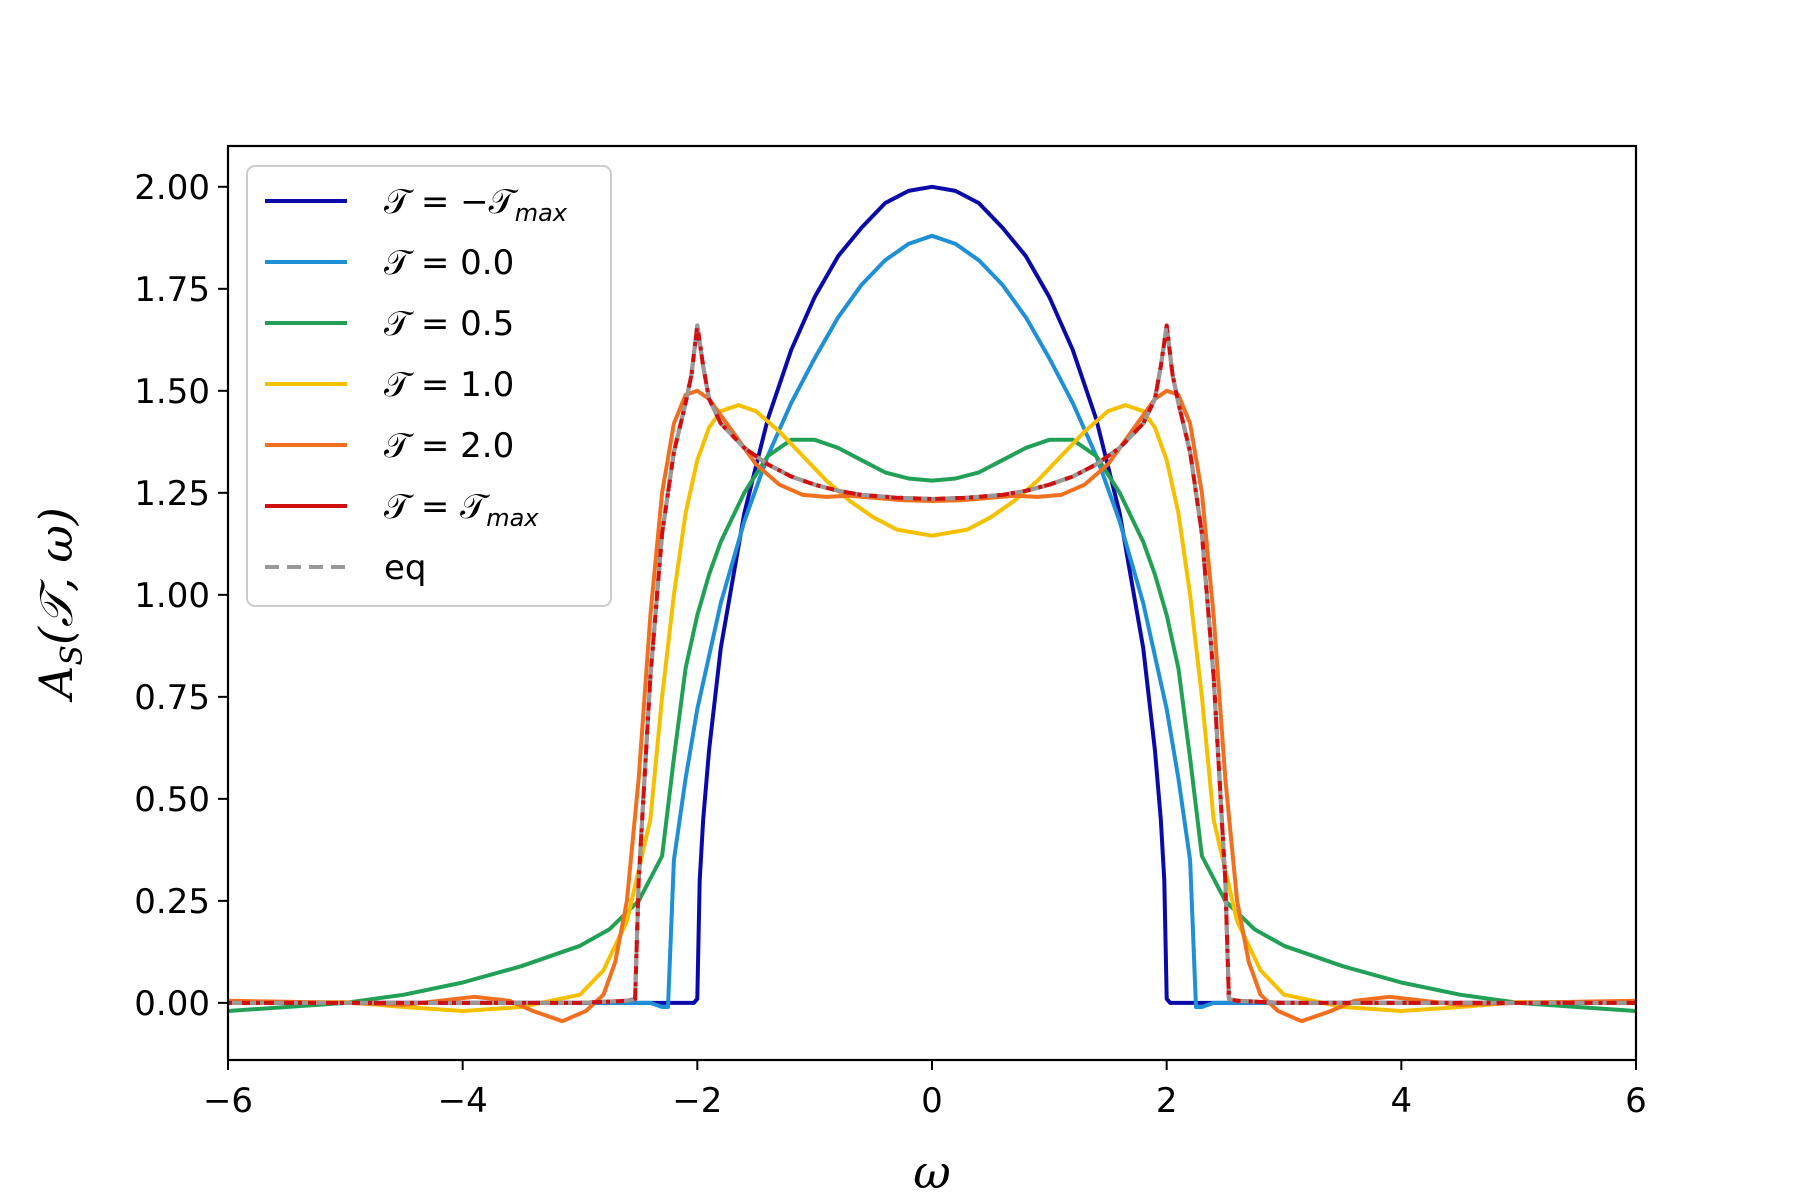 Image resolution: width=1800 pixels, height=1200 pixels. What do you see at coordinates (932, 1101) in the screenshot?
I see `x-tick-label: 0` at bounding box center [932, 1101].